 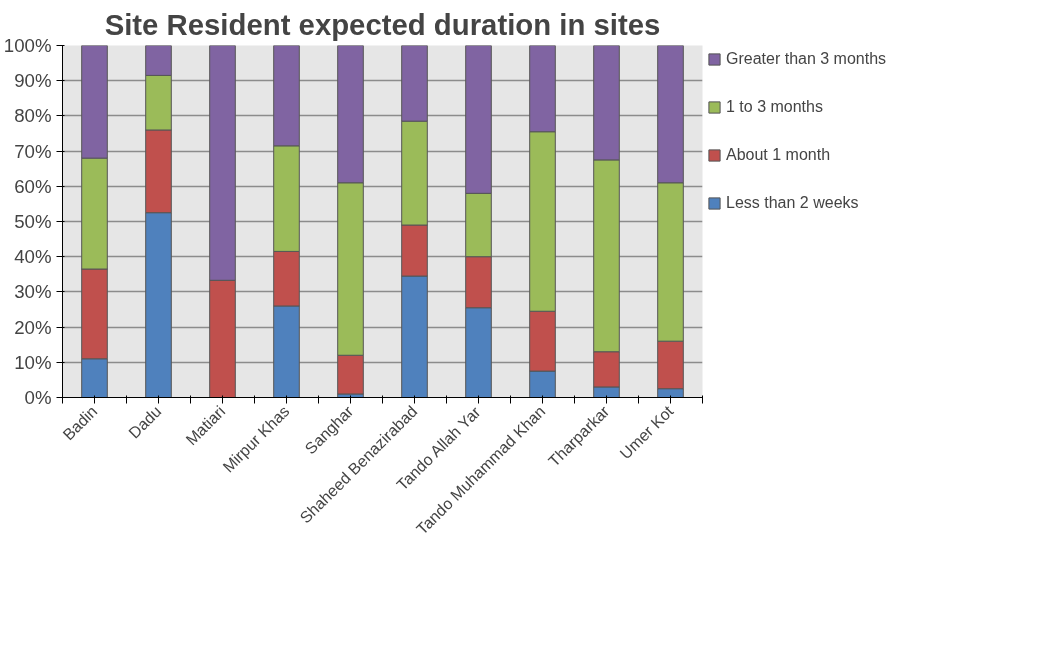 What do you see at coordinates (27, 45) in the screenshot?
I see `y-tick-label: 100%` at bounding box center [27, 45].